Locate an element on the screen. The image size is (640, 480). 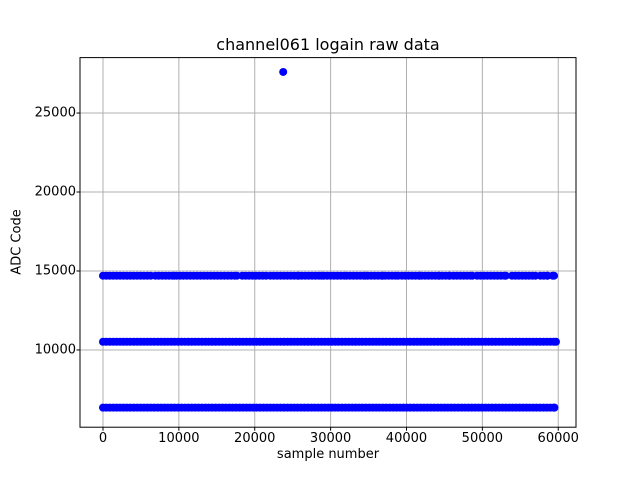
x-axis-label: sample number is located at coordinates (328, 454).